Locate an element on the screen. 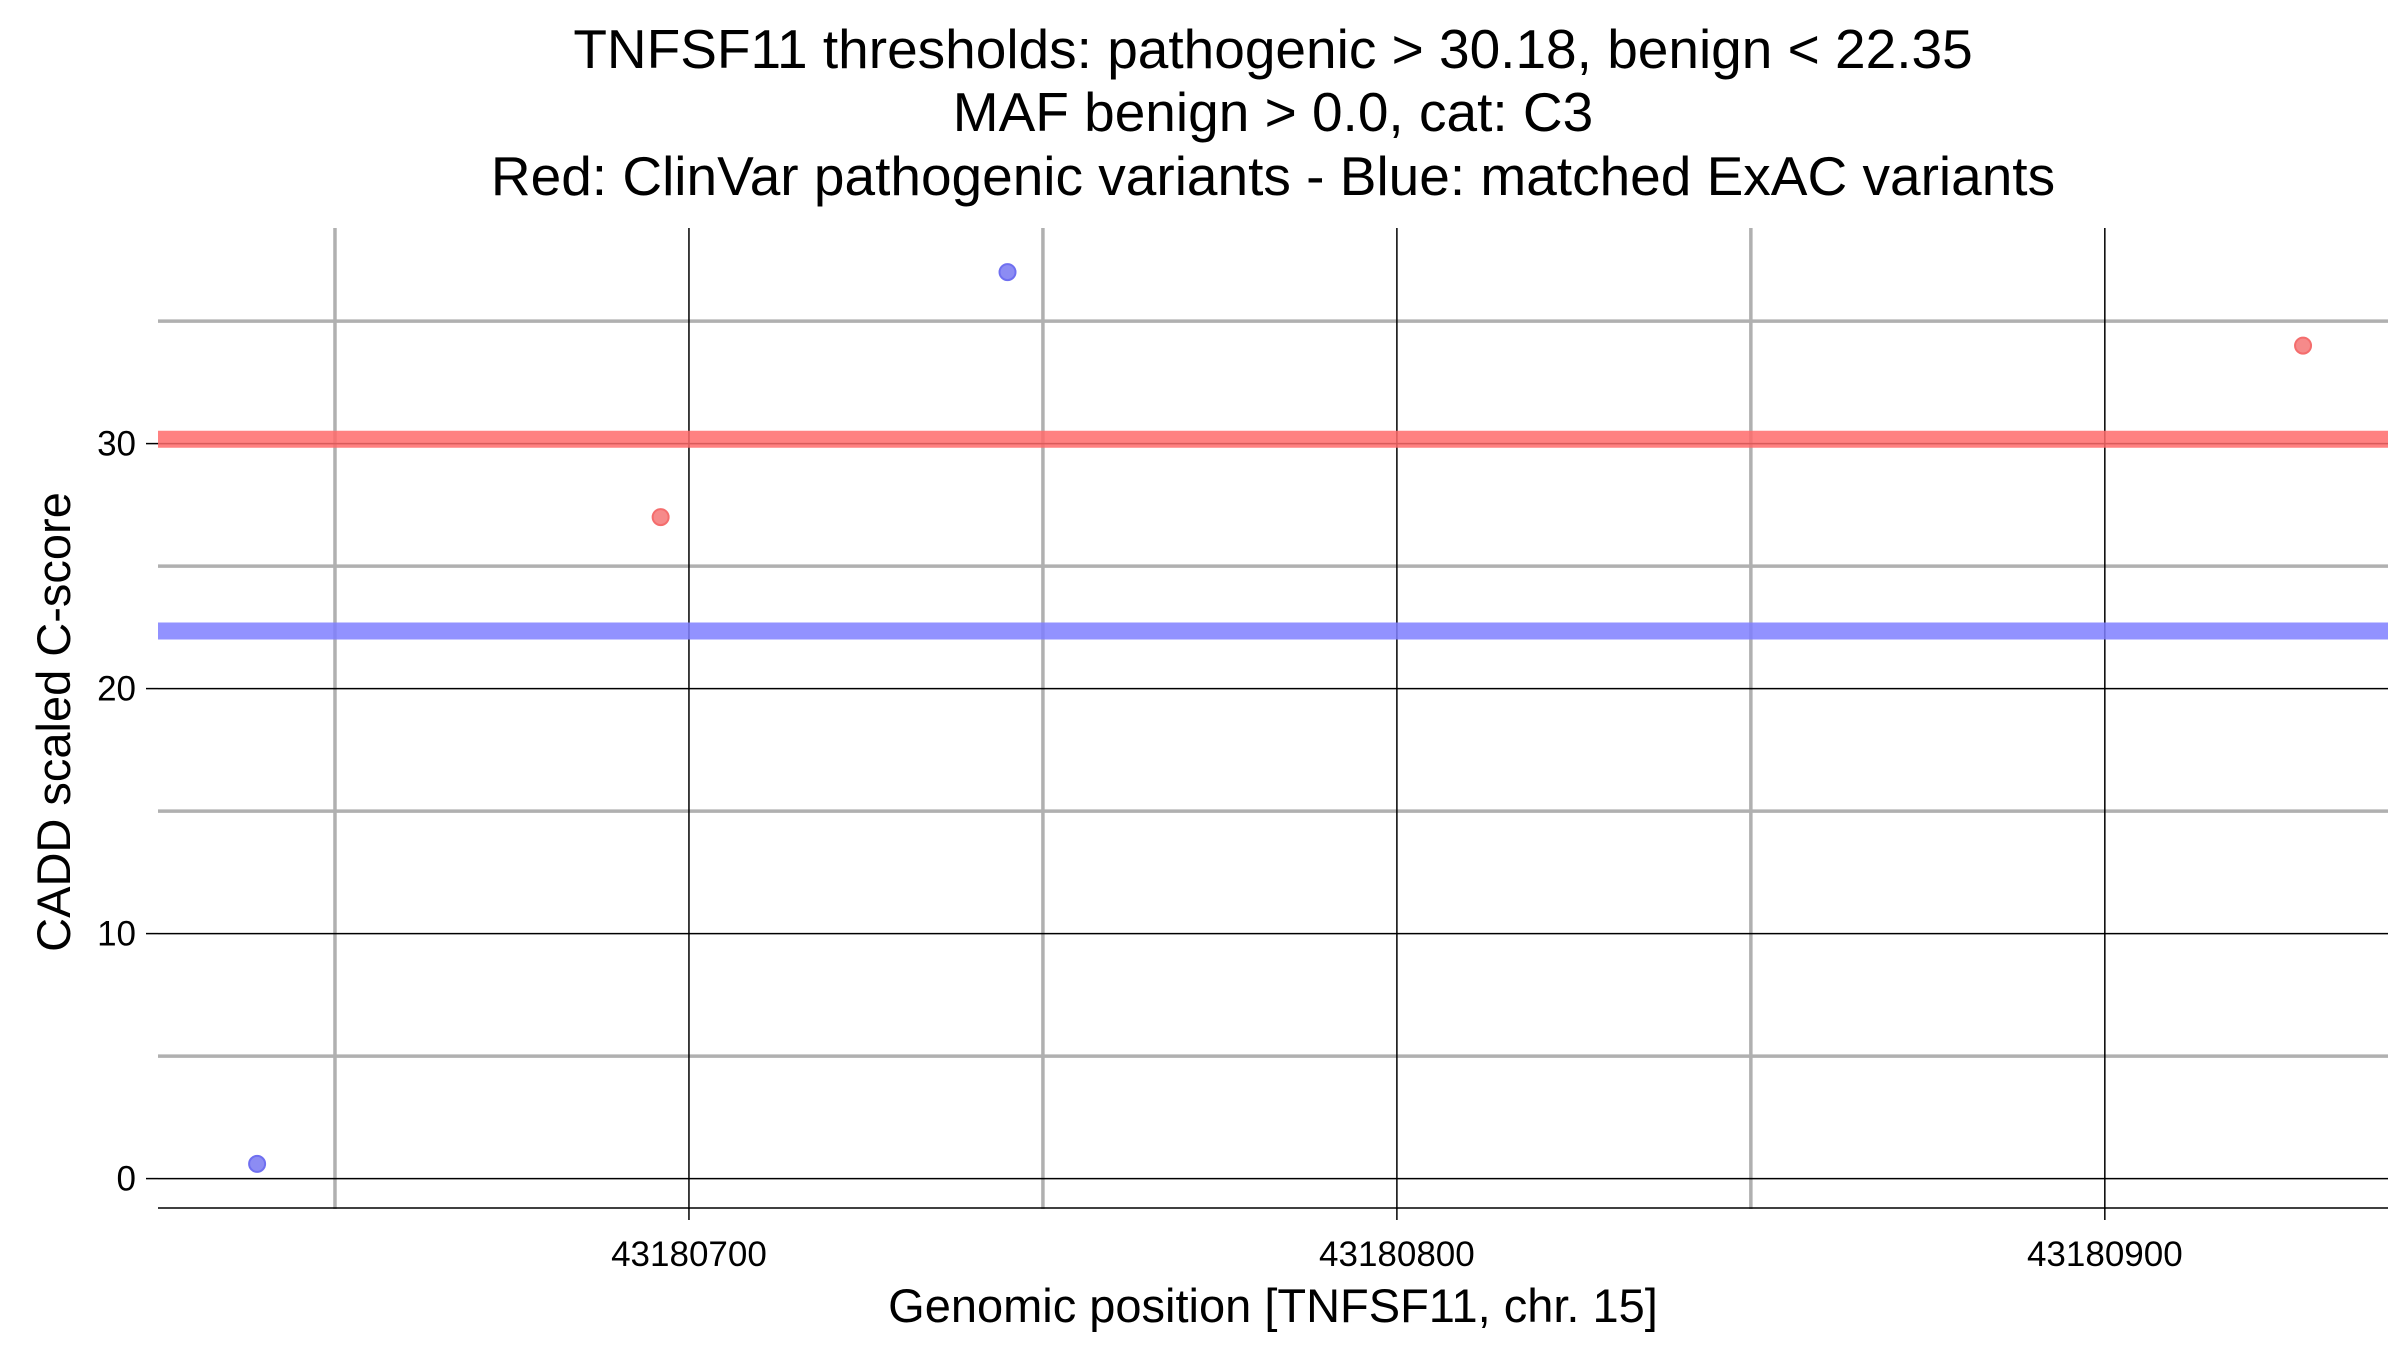 Image resolution: width=2400 pixels, height=1350 pixels. x-axis-title: Genomic position [TNFSF11, chr. 15] is located at coordinates (1273, 1305).